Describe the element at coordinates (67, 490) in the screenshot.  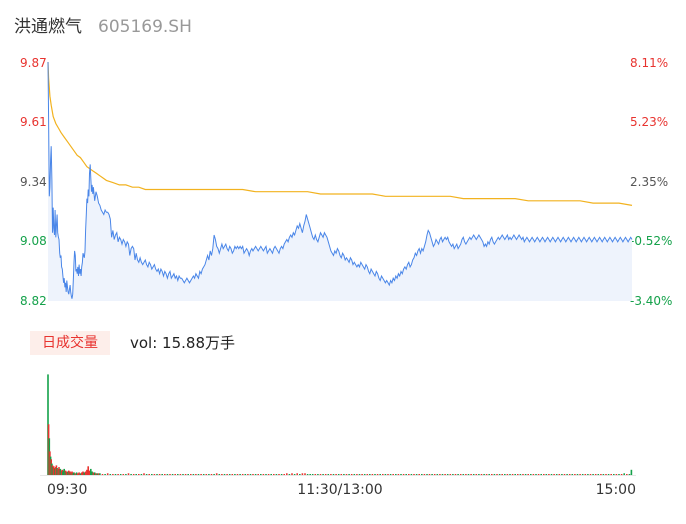
I see `x-tick-open: 09:30` at that location.